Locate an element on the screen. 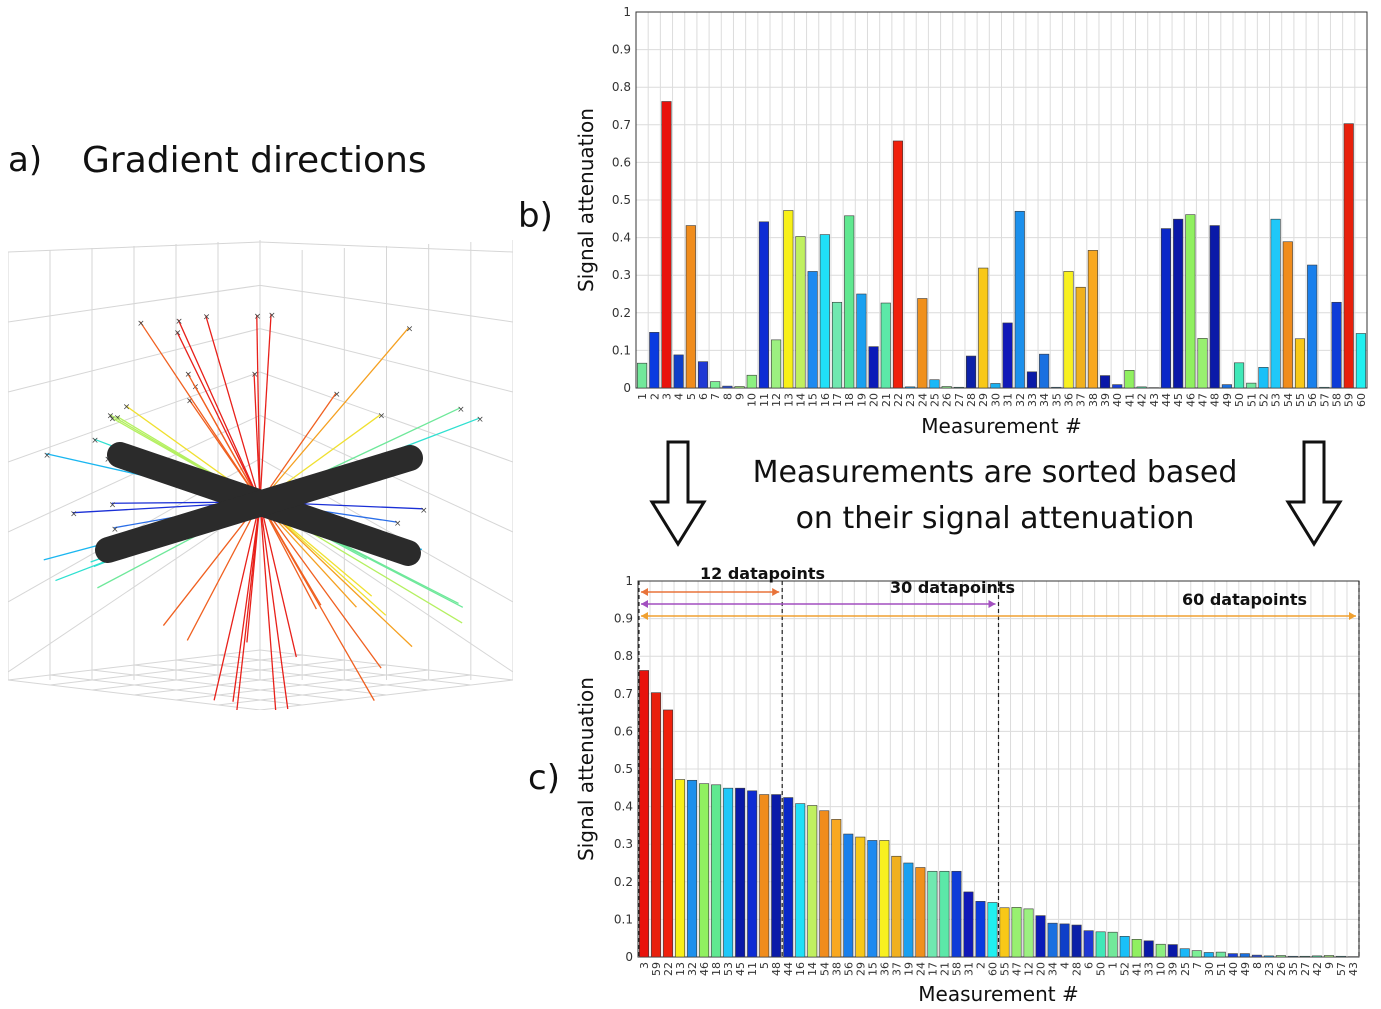 This screenshot has width=1381, height=1009. x-tick-label: 38 is located at coordinates (1093, 400).